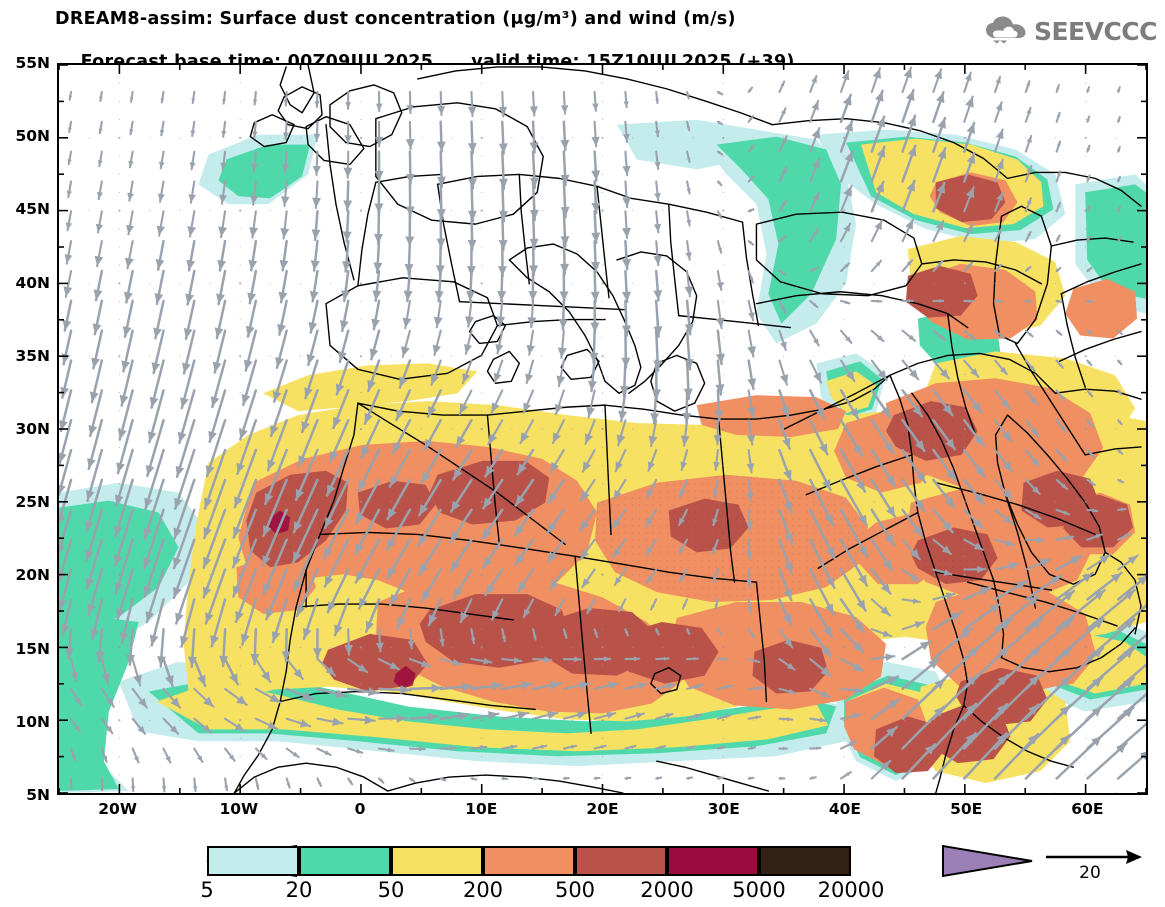 The height and width of the screenshot is (907, 1165). What do you see at coordinates (483, 890) in the screenshot?
I see `colorbar-tick-label: 200` at bounding box center [483, 890].